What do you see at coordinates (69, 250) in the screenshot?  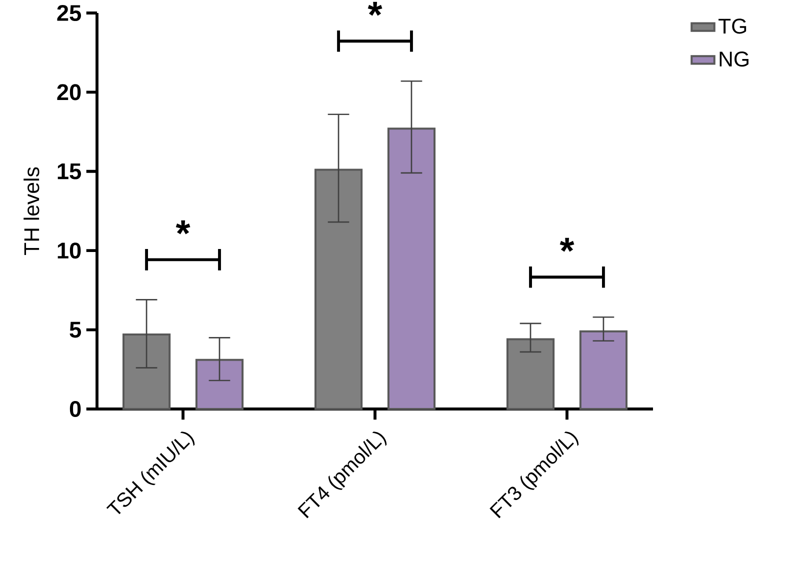 I see `y-tick-label: 10` at bounding box center [69, 250].